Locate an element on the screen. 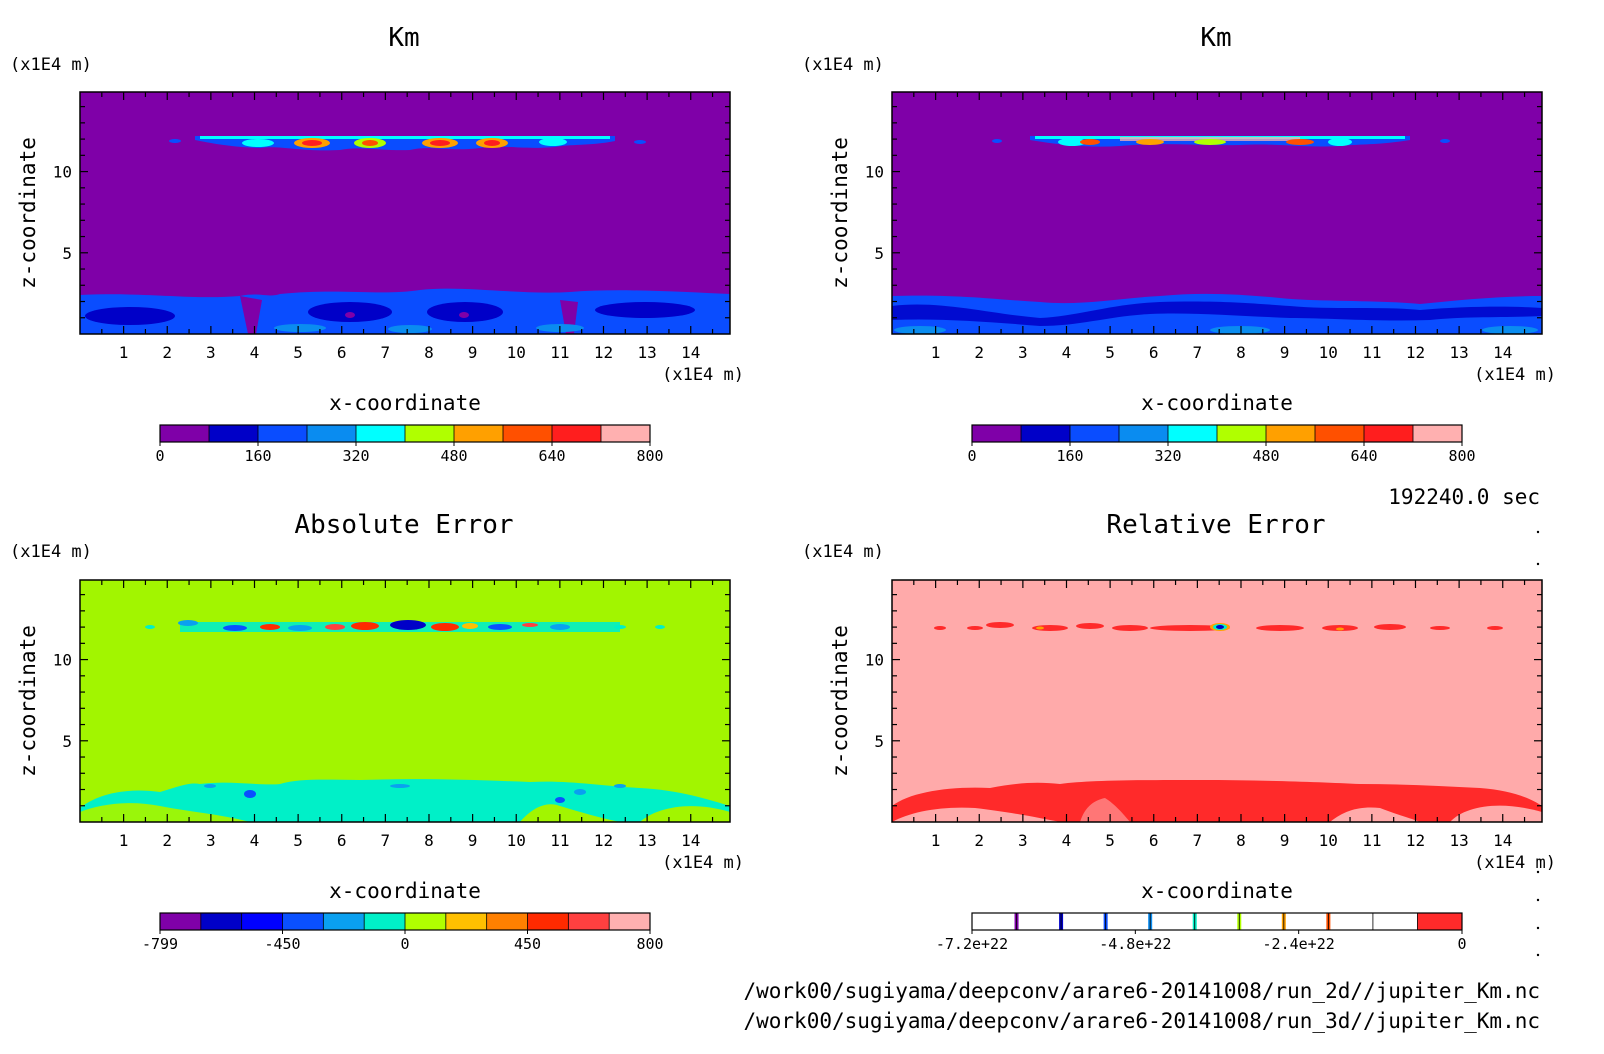  colorbar-tick-label: 480 is located at coordinates (1265, 456).